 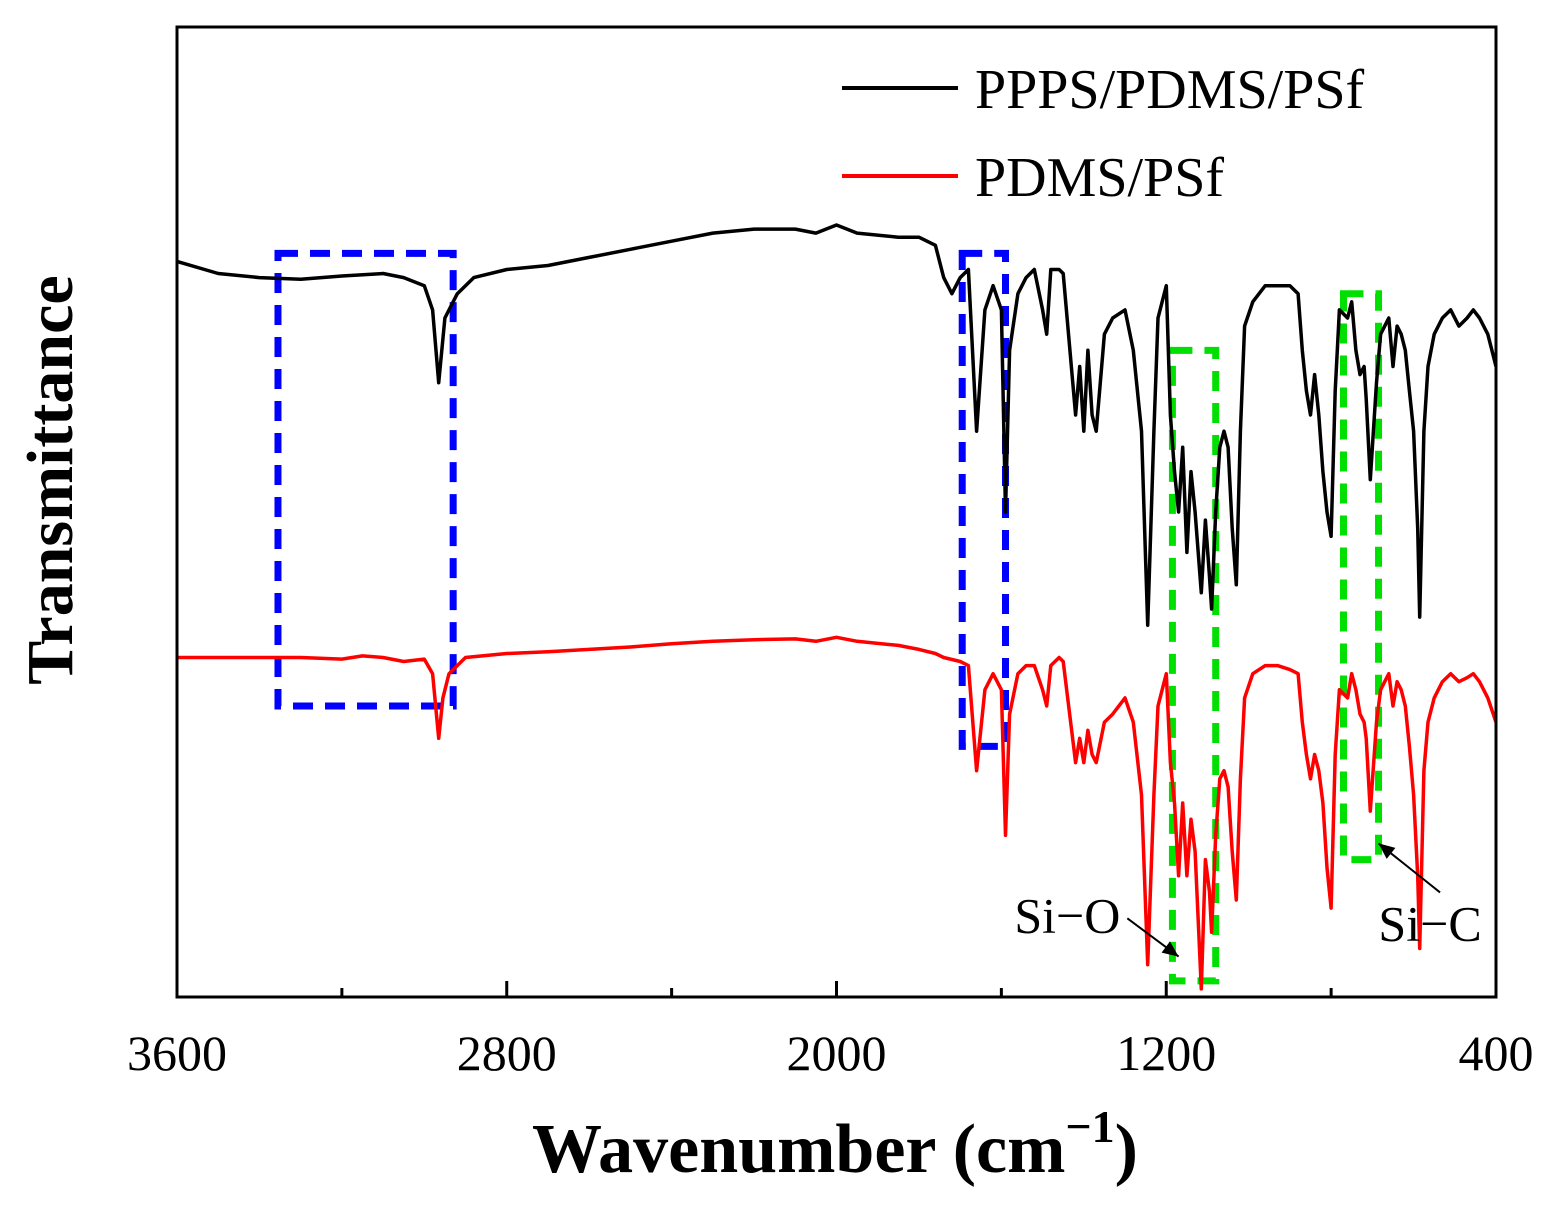 I want to click on x-axis-title-superscript: −1, so click(x=1089, y=1126).